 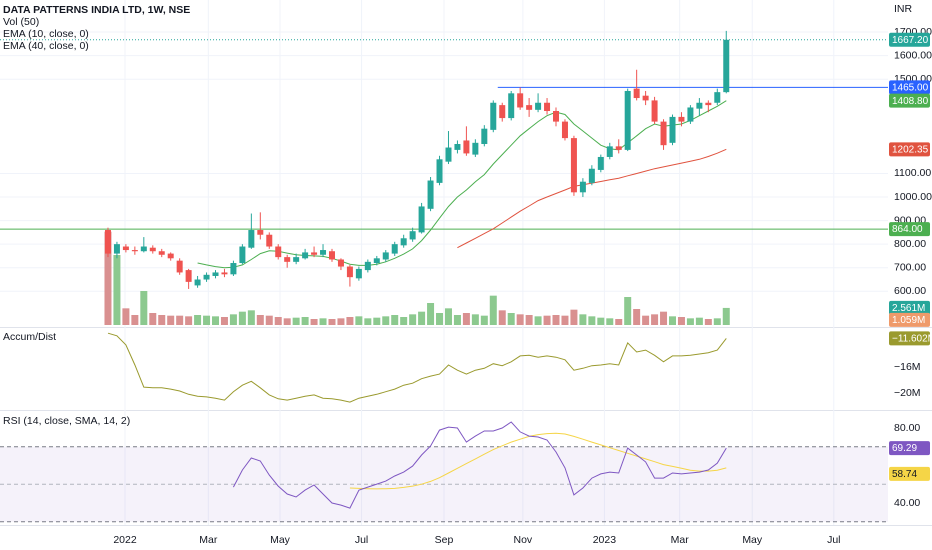 I want to click on y-tick-label: 1100.00, so click(x=912, y=173).